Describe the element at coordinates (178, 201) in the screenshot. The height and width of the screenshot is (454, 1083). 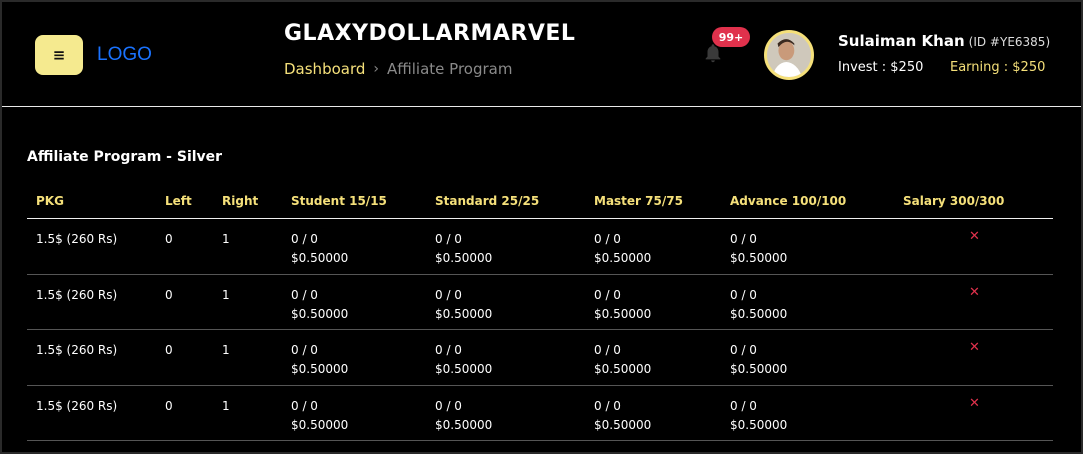
I see `column-header-left: Left` at that location.